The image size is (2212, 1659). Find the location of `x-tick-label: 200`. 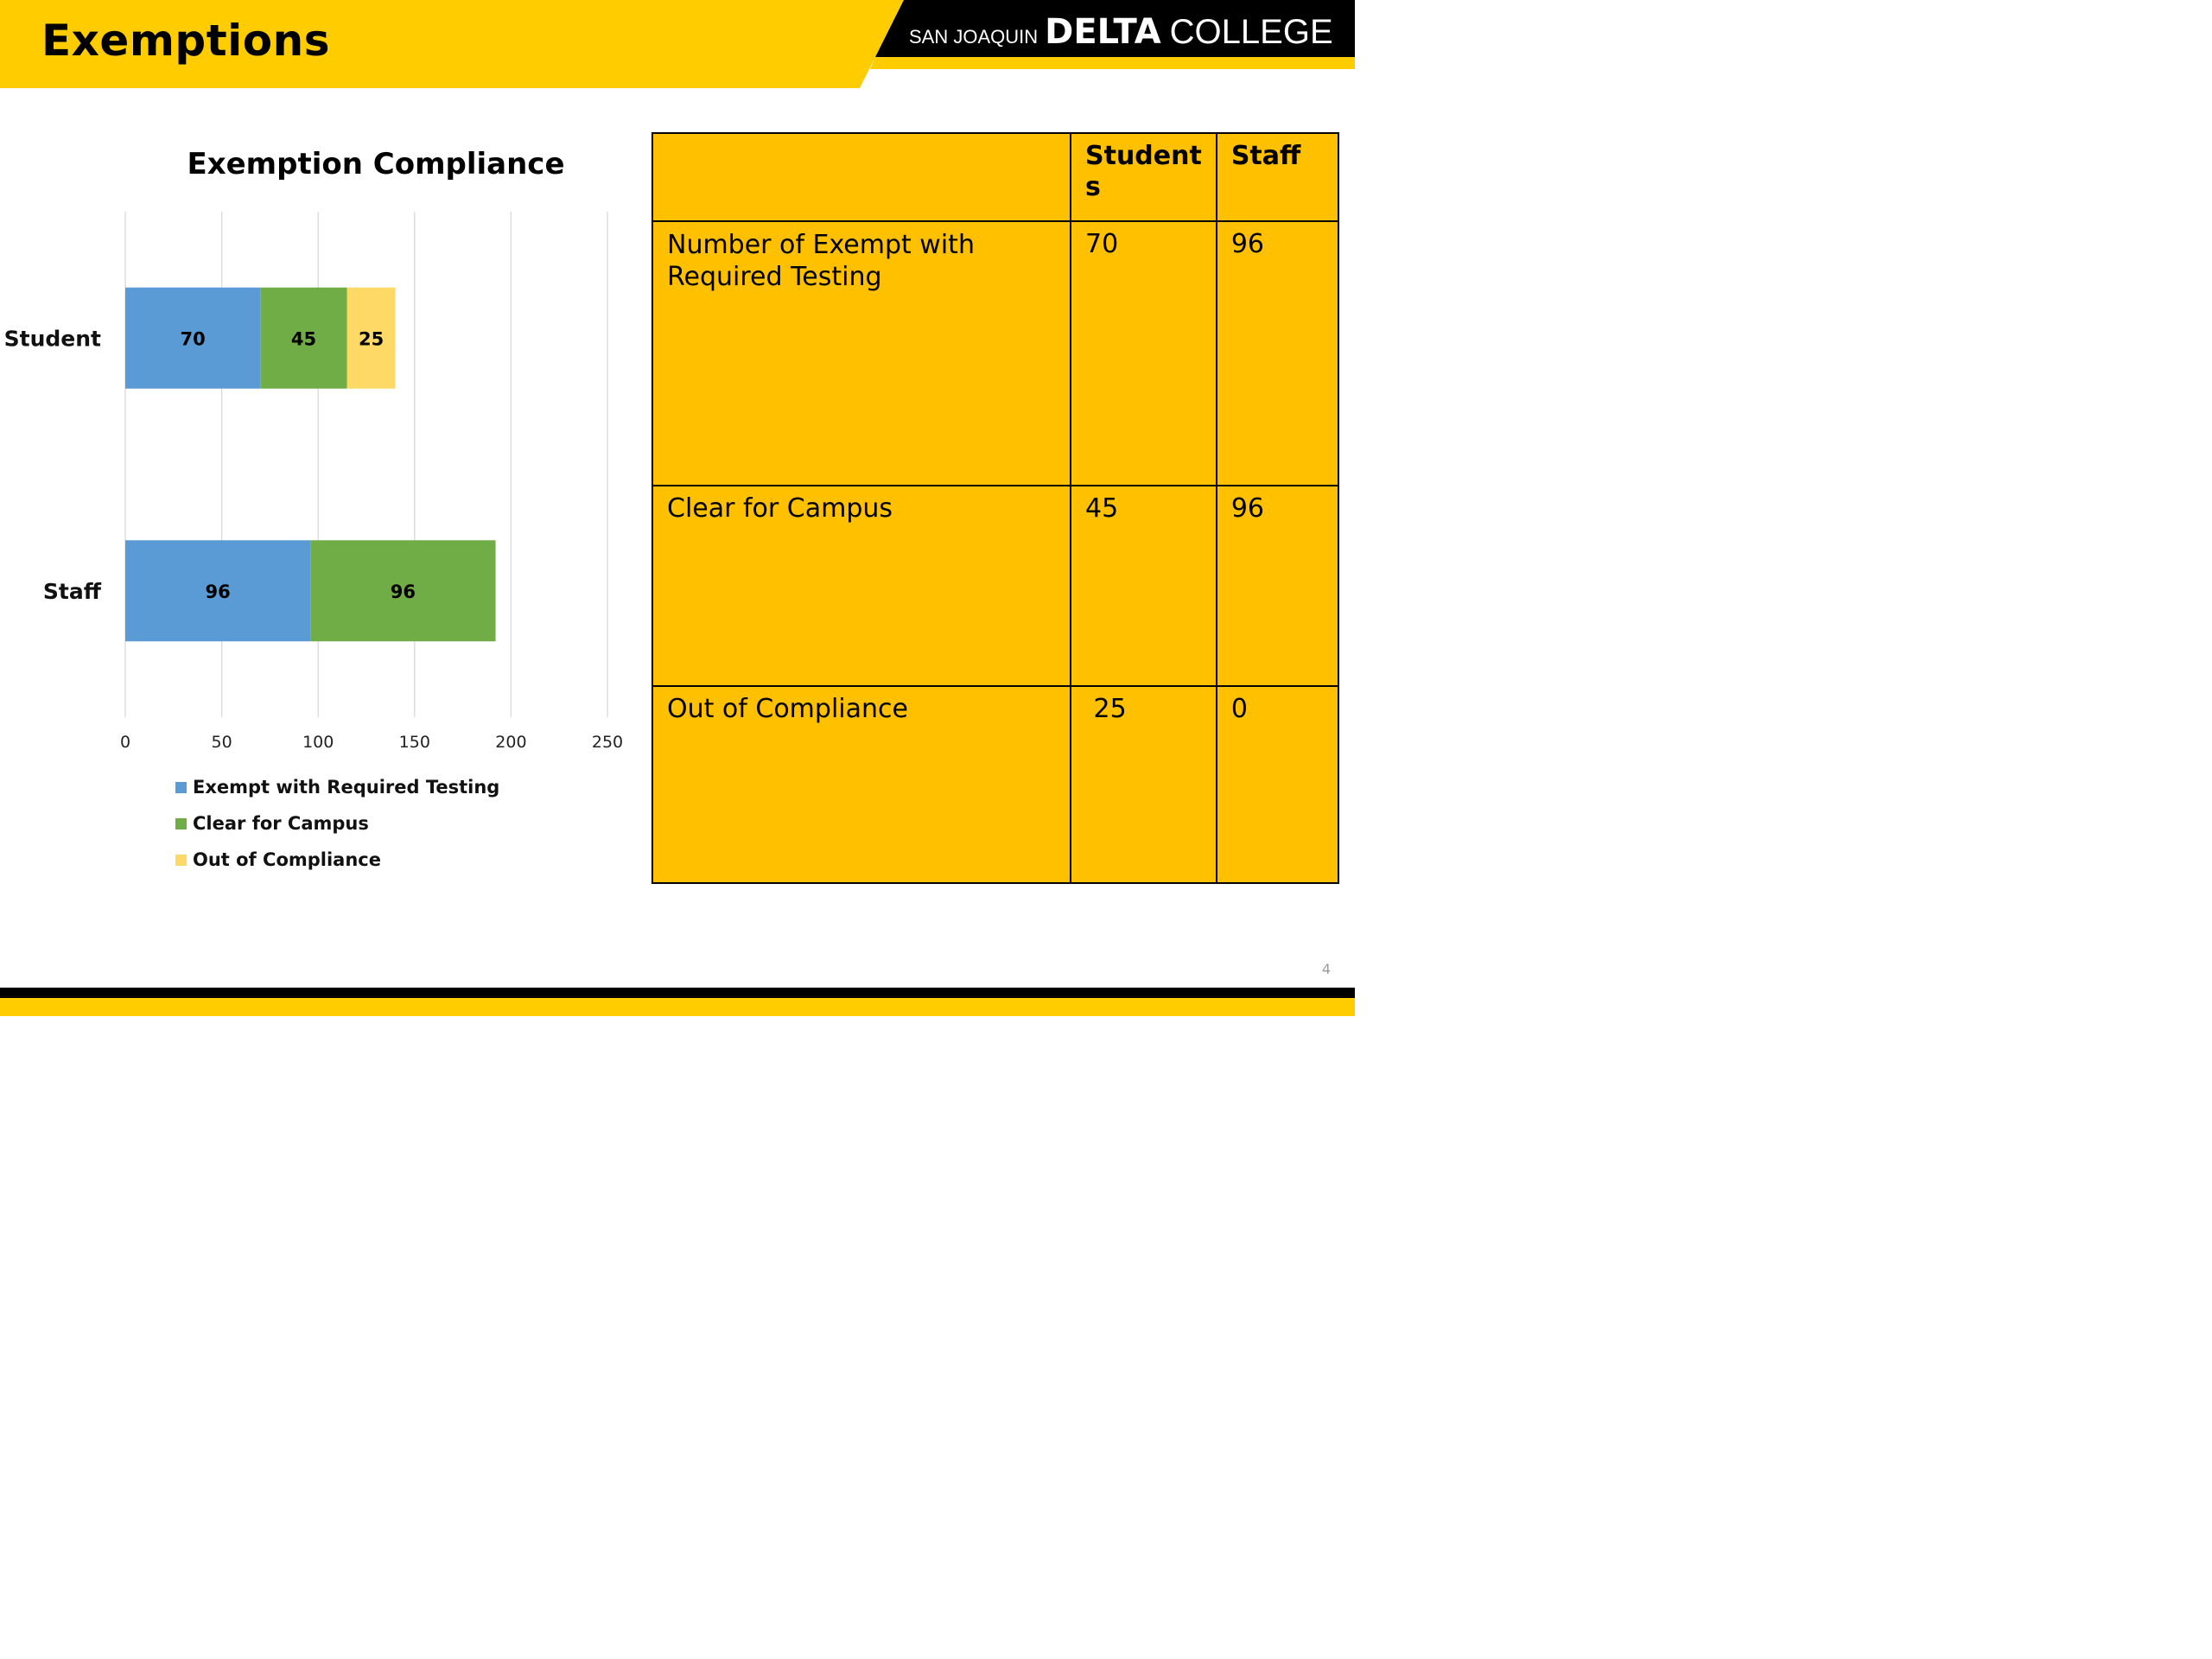

x-tick-label: 200 is located at coordinates (510, 742).